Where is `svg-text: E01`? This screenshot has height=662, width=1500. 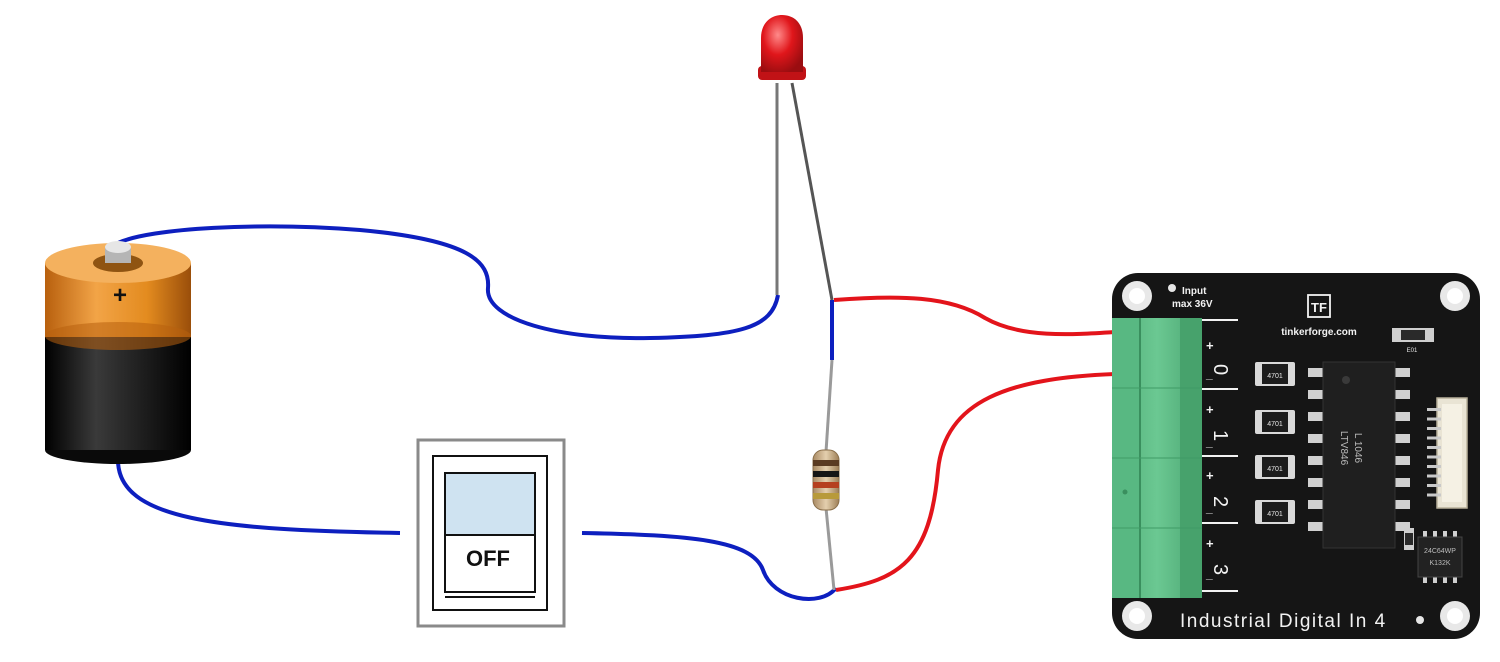 svg-text: E01 is located at coordinates (1412, 351).